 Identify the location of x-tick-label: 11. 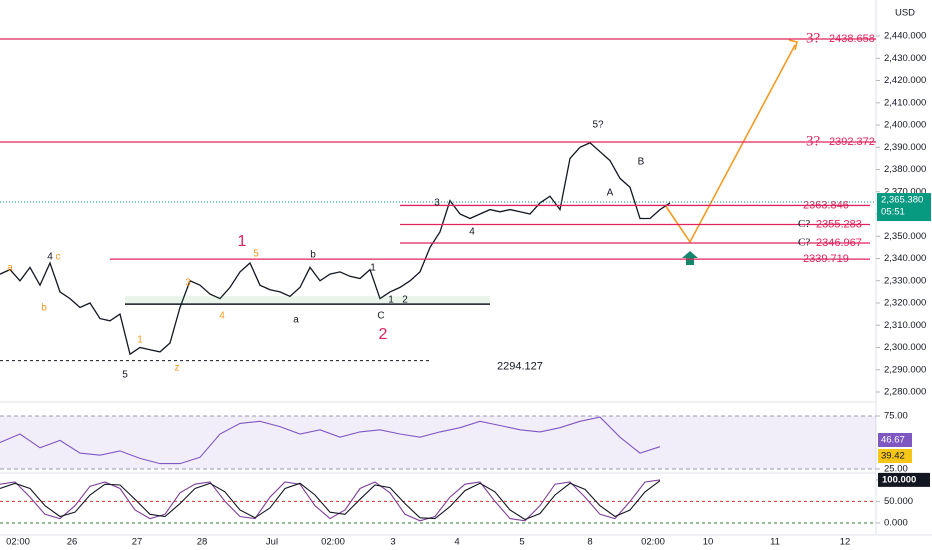
(775, 542).